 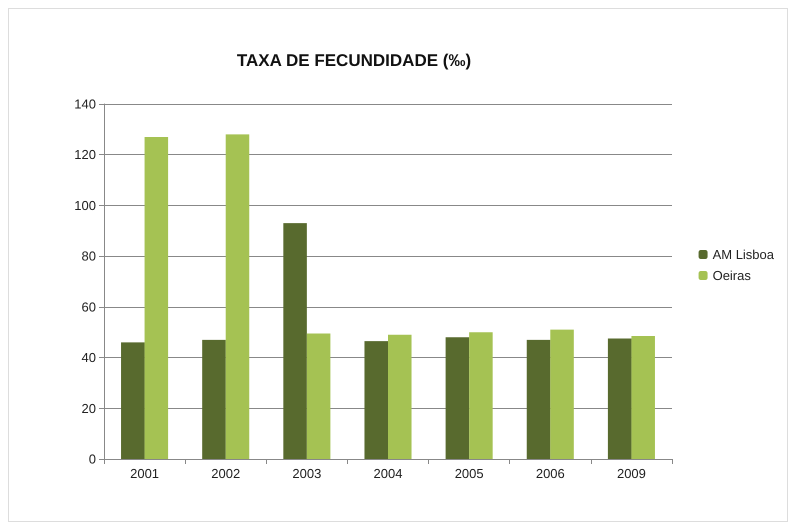 What do you see at coordinates (743, 254) in the screenshot?
I see `legend-label: AM Lisboa` at bounding box center [743, 254].